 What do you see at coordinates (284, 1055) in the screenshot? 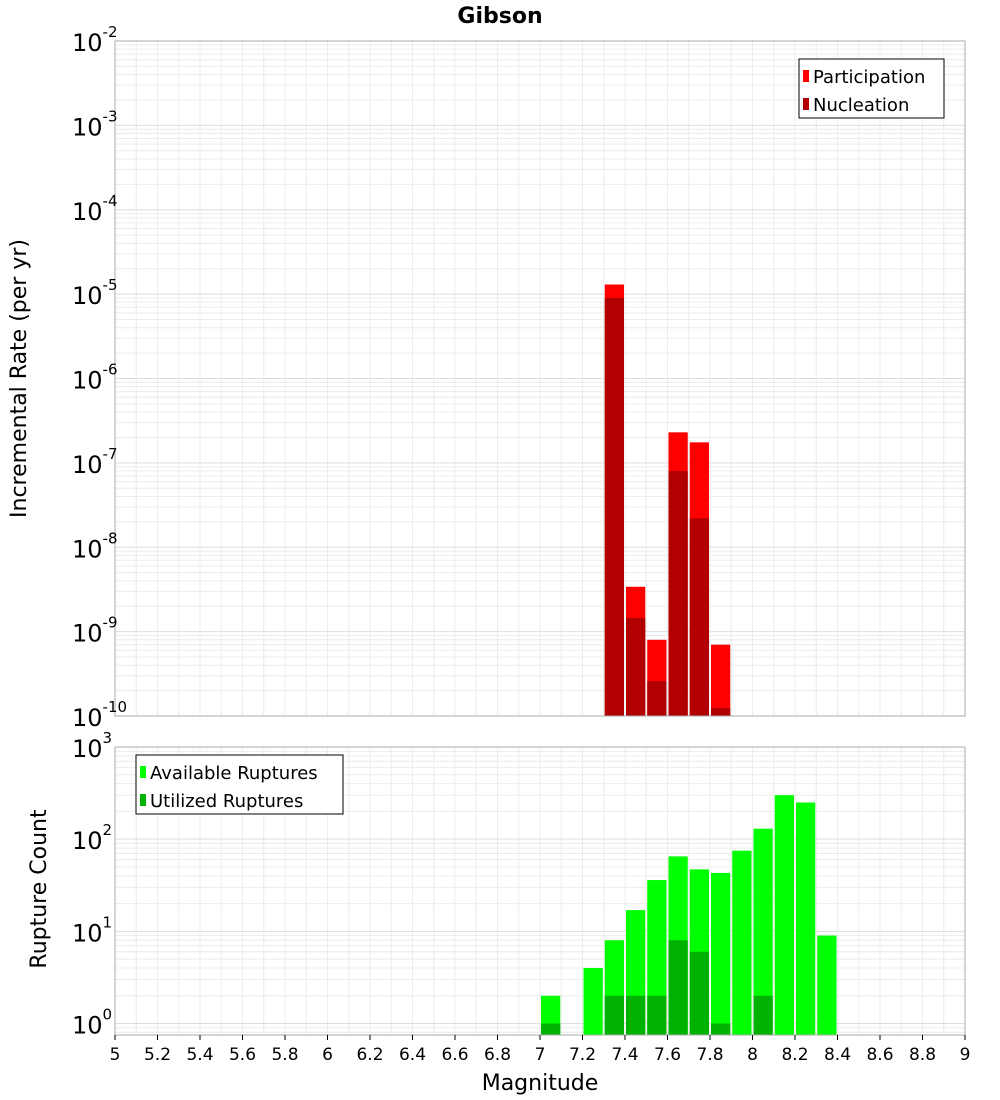
I see `x-tick-label: 5.8` at bounding box center [284, 1055].